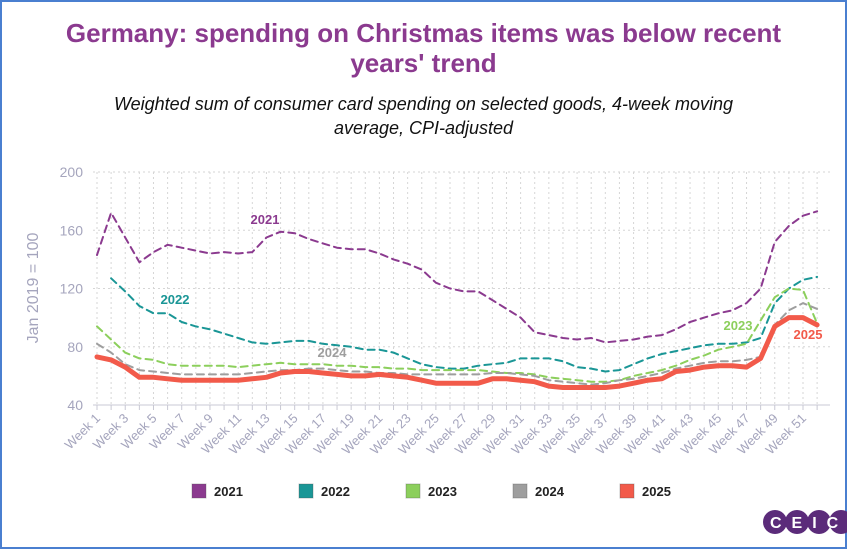 The height and width of the screenshot is (549, 847). What do you see at coordinates (72, 172) in the screenshot?
I see `y-tick-label: 200` at bounding box center [72, 172].